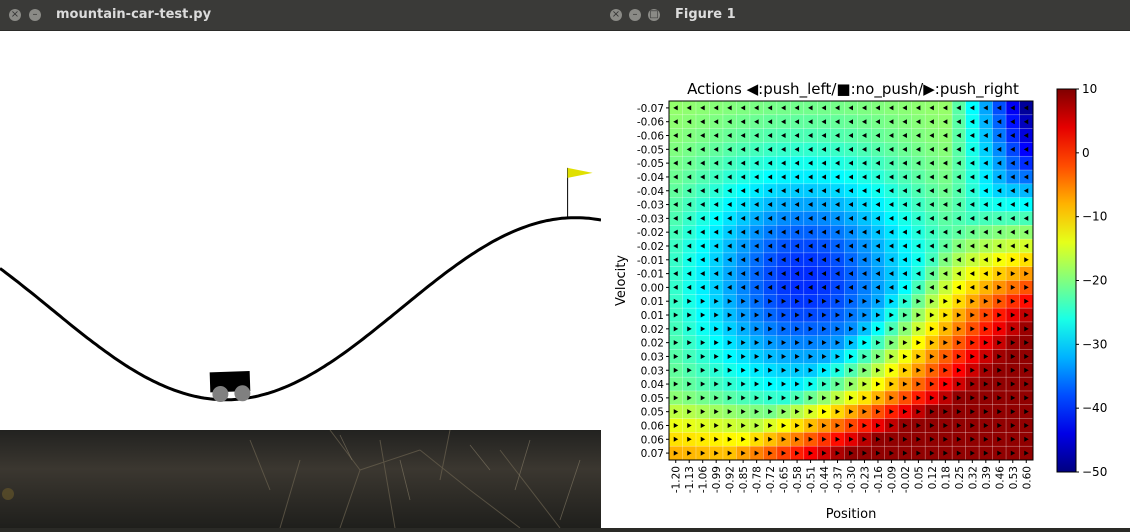 The height and width of the screenshot is (532, 1130). I want to click on colorbar, so click(1066, 280).